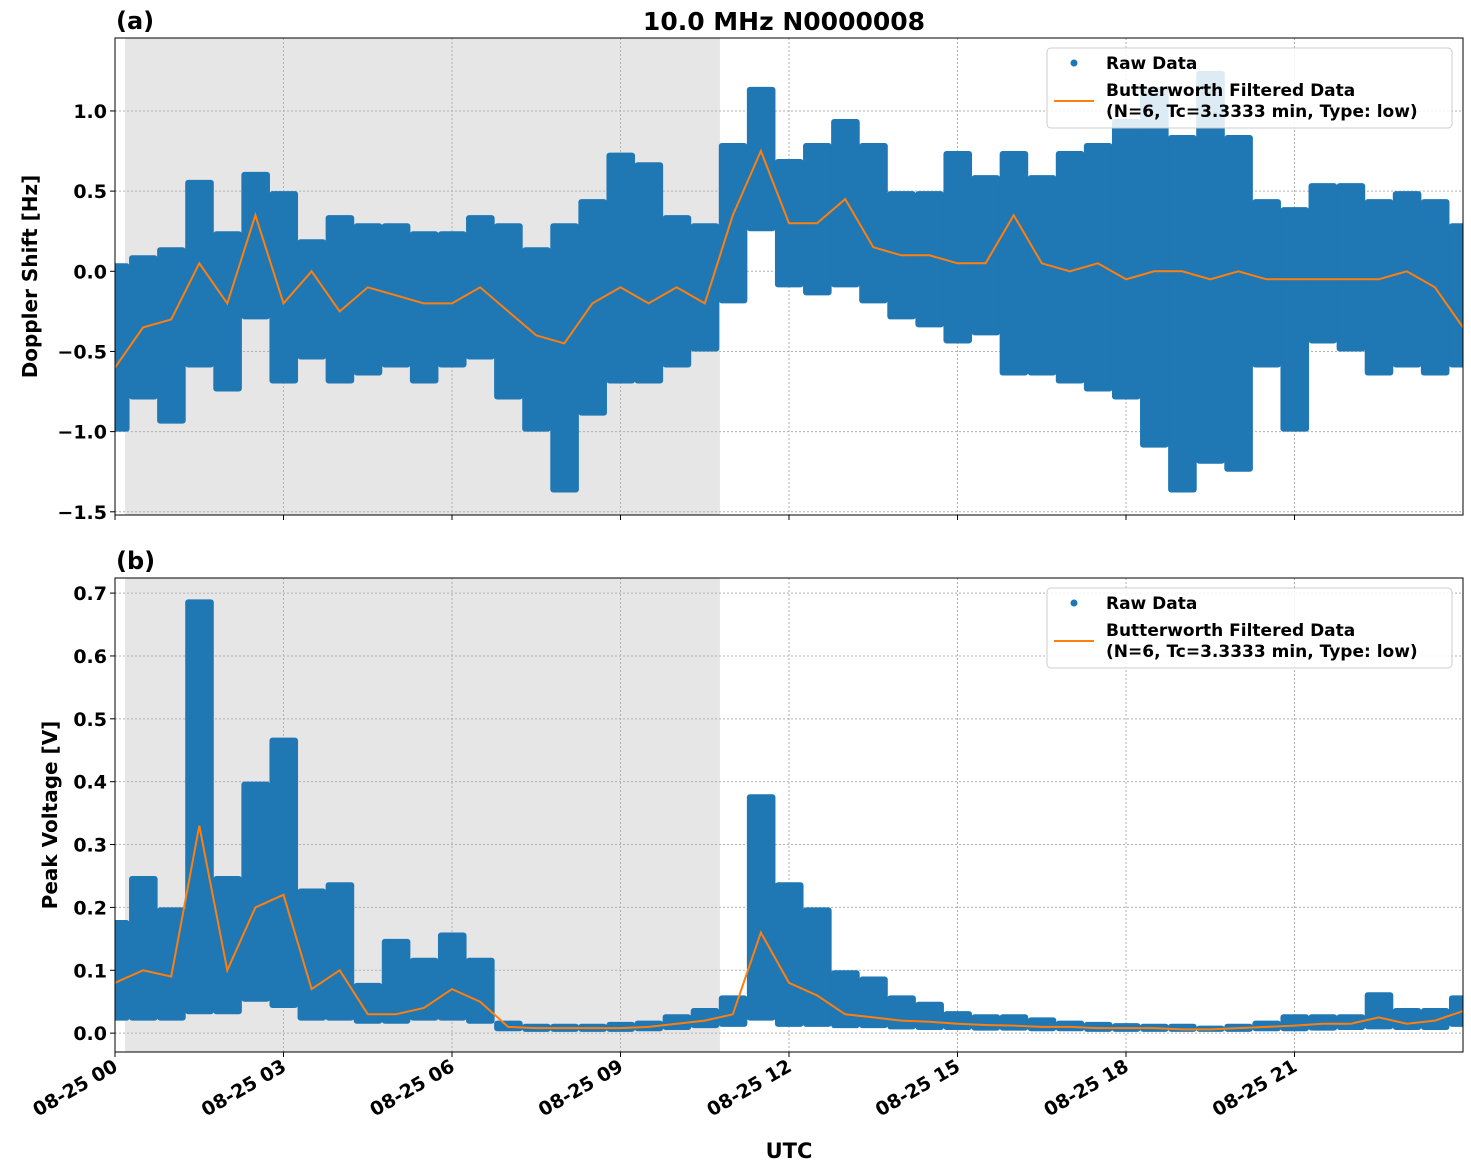  I want to click on y-tick-label: 0.7, so click(90, 594).